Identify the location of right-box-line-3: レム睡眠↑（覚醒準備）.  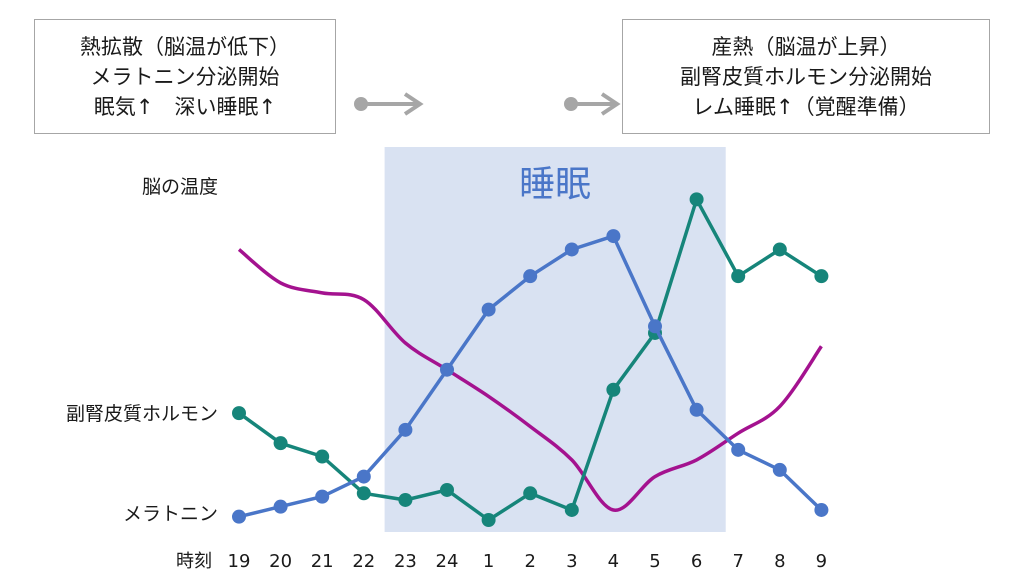
(806, 106).